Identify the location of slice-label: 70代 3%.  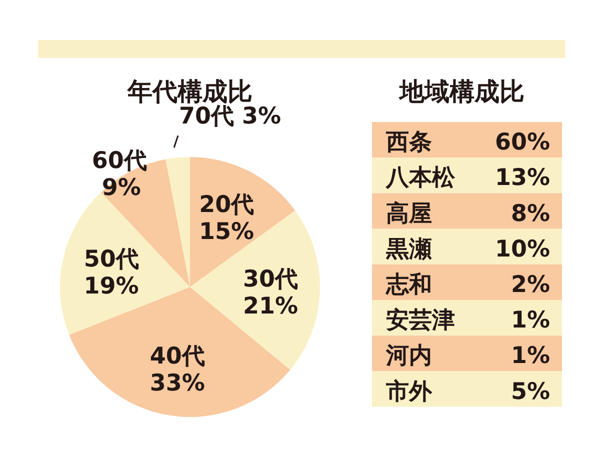
(230, 117).